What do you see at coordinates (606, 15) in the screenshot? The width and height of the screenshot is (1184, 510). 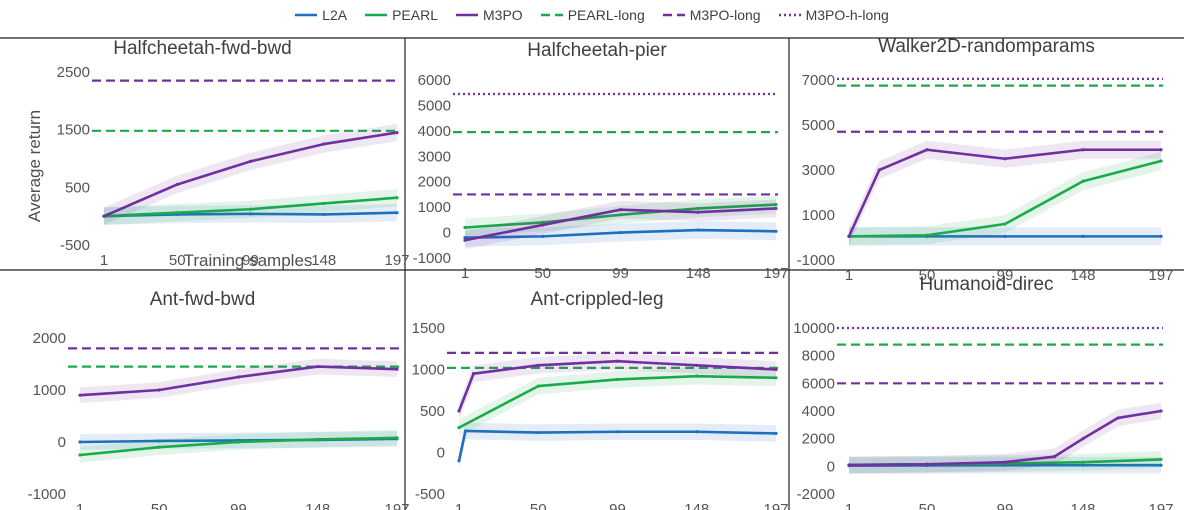 I see `legend-label: PEARL-long` at bounding box center [606, 15].